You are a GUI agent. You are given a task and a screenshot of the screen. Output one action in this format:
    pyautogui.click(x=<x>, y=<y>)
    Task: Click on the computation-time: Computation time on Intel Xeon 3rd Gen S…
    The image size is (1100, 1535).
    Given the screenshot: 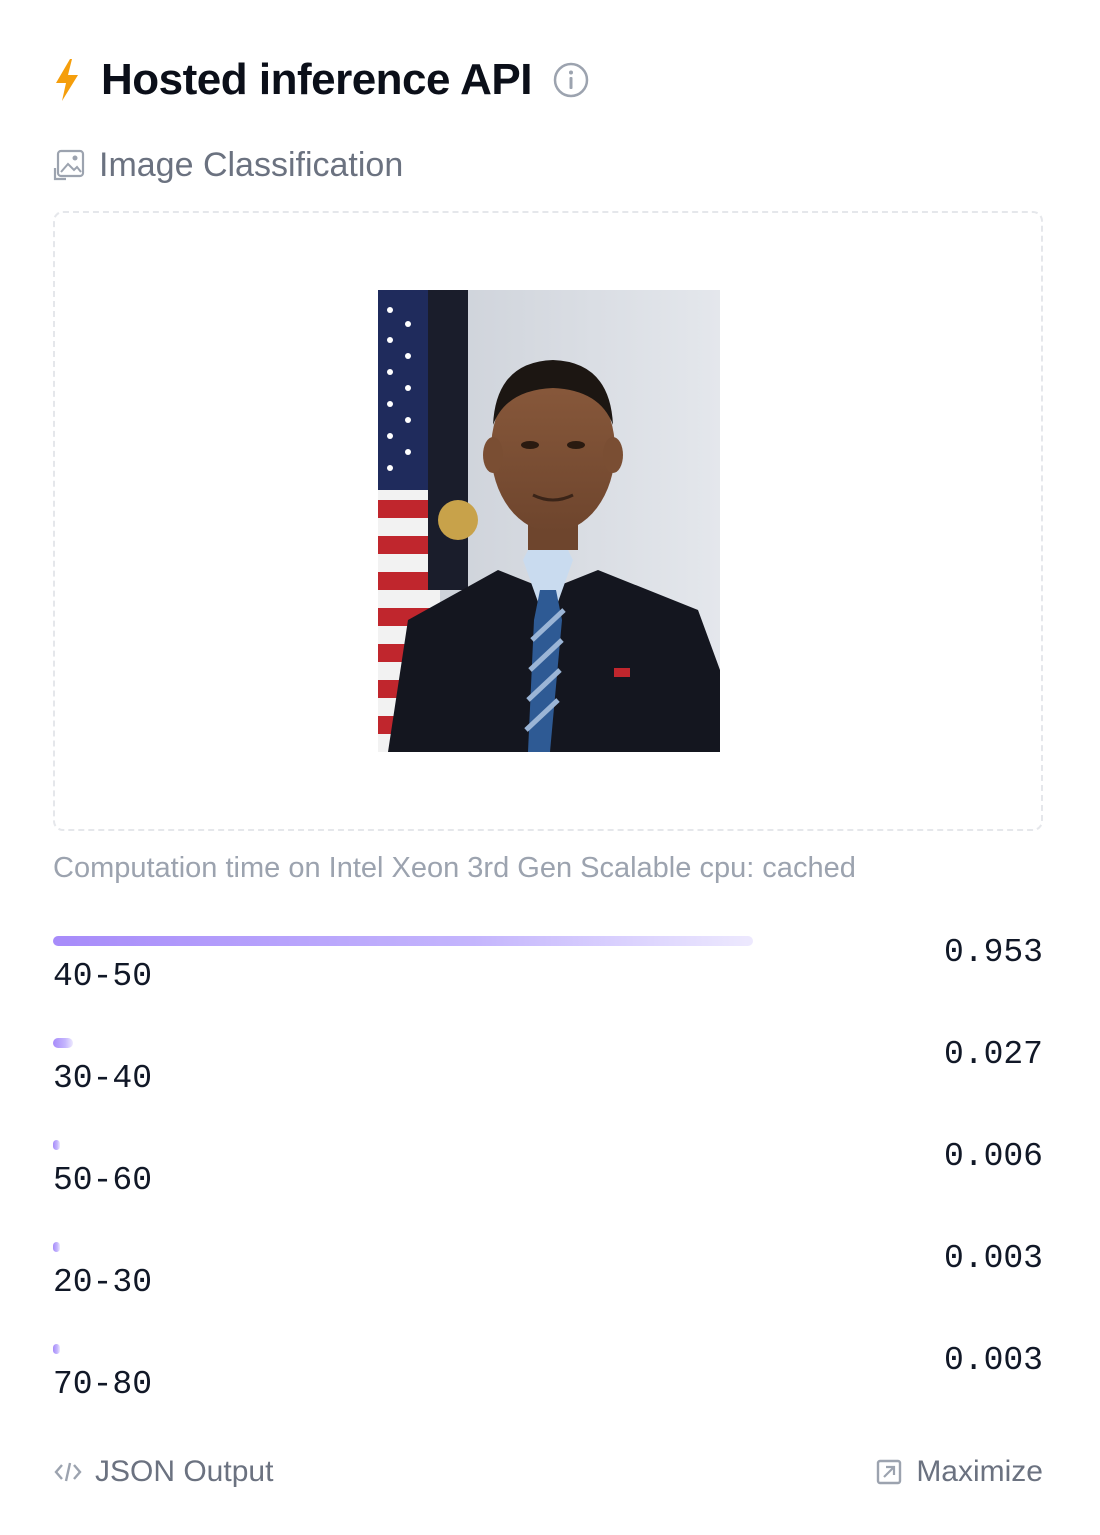 What is the action you would take?
    pyautogui.click(x=454, y=868)
    